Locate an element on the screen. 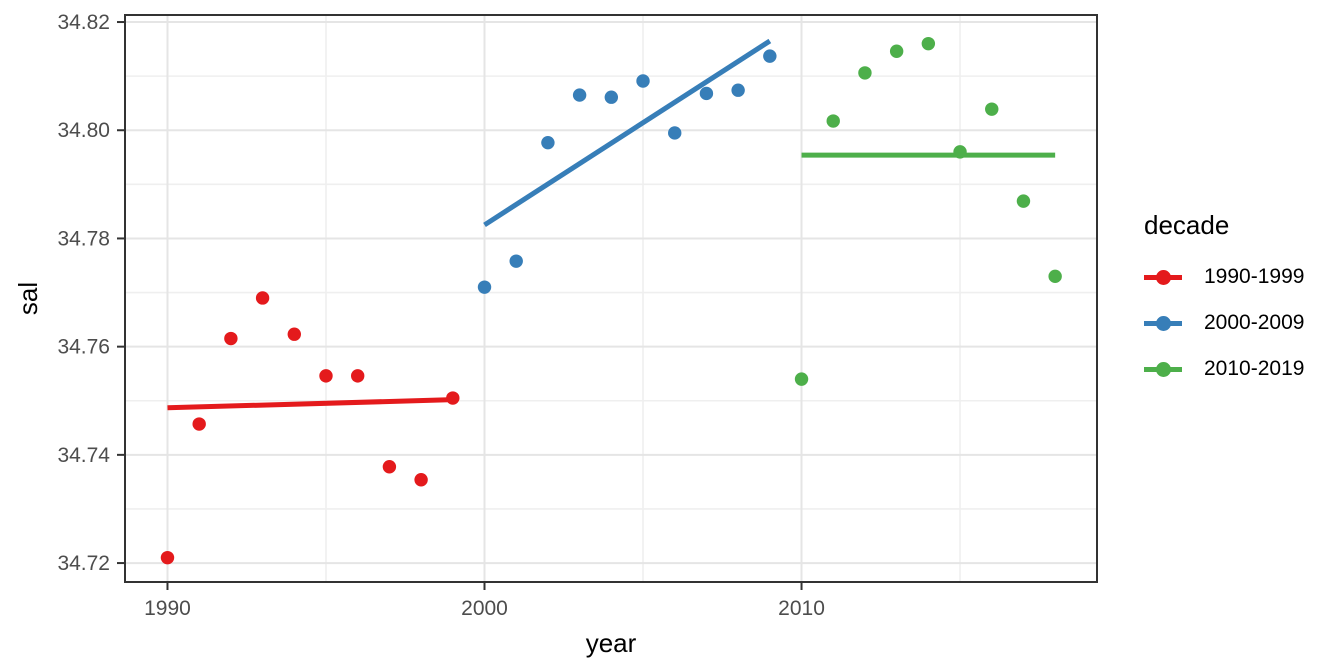  y-tick-label: 34.74 is located at coordinates (83, 455).